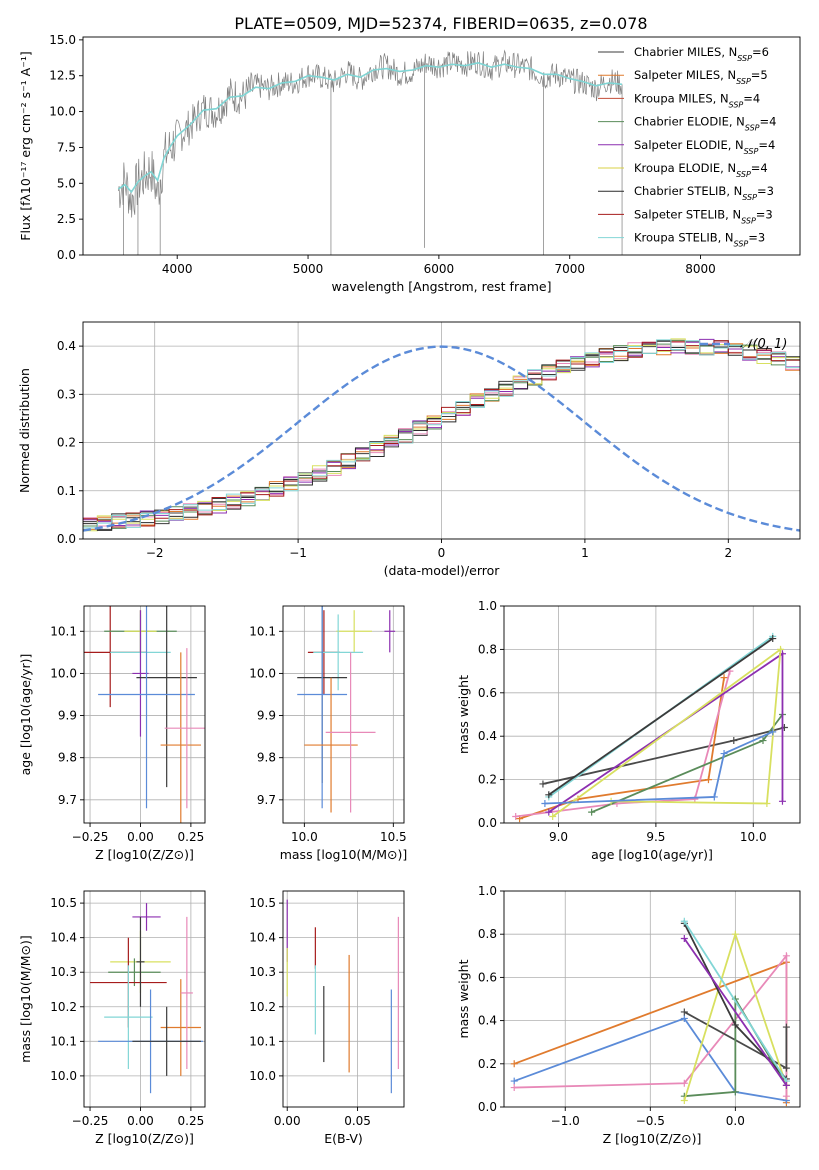 This screenshot has width=819, height=1170. I want to click on x-tick-label: 7000, so click(569, 269).